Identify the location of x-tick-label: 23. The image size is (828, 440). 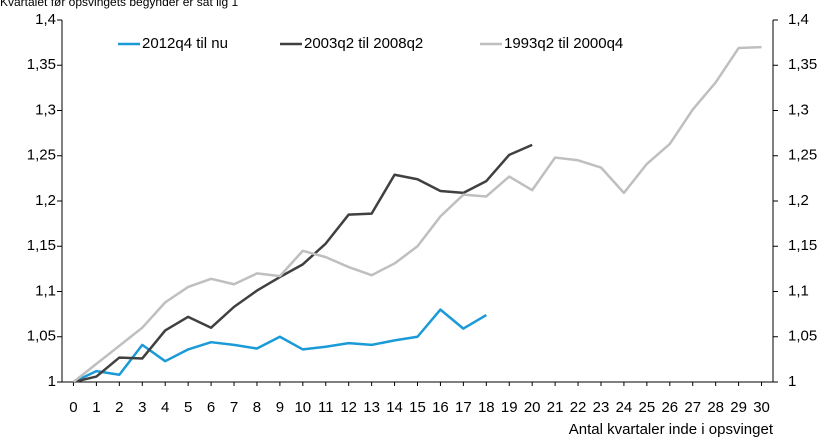
(601, 407).